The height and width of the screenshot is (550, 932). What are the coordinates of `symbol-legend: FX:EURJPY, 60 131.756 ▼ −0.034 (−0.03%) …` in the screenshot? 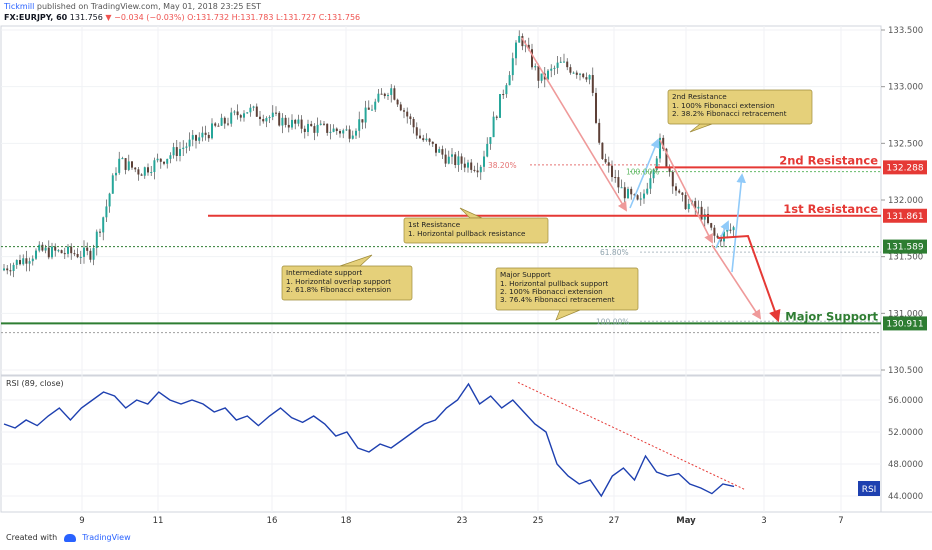 It's located at (182, 17).